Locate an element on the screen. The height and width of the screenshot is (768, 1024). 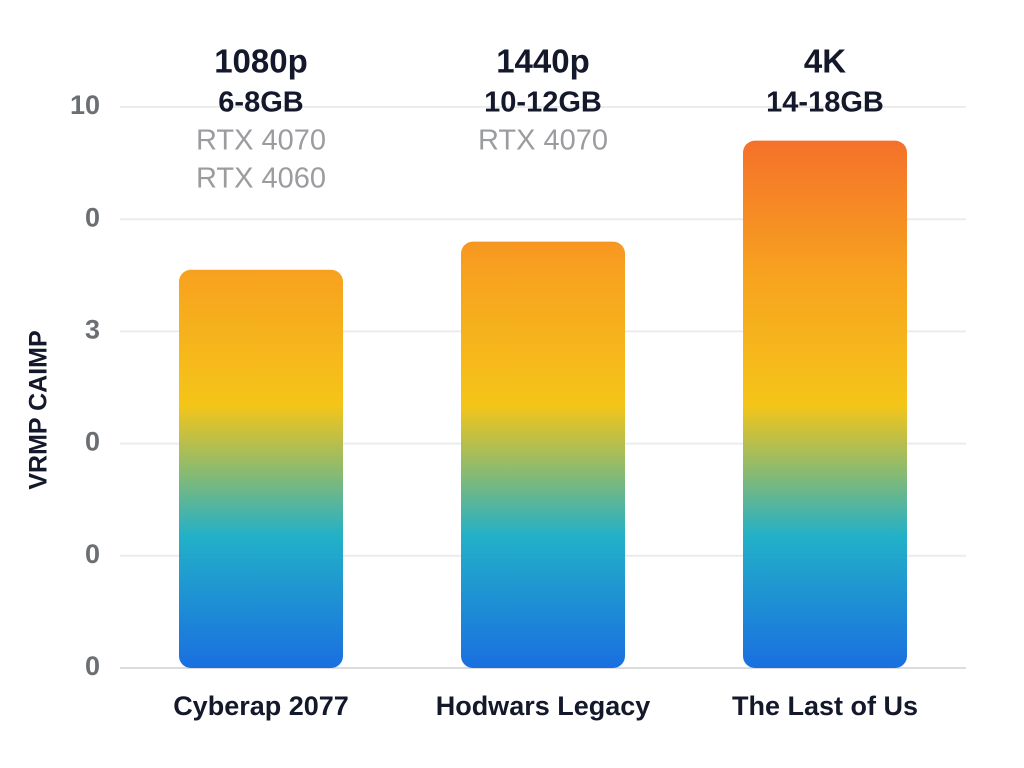
resolution-label: 1080p is located at coordinates (261, 61).